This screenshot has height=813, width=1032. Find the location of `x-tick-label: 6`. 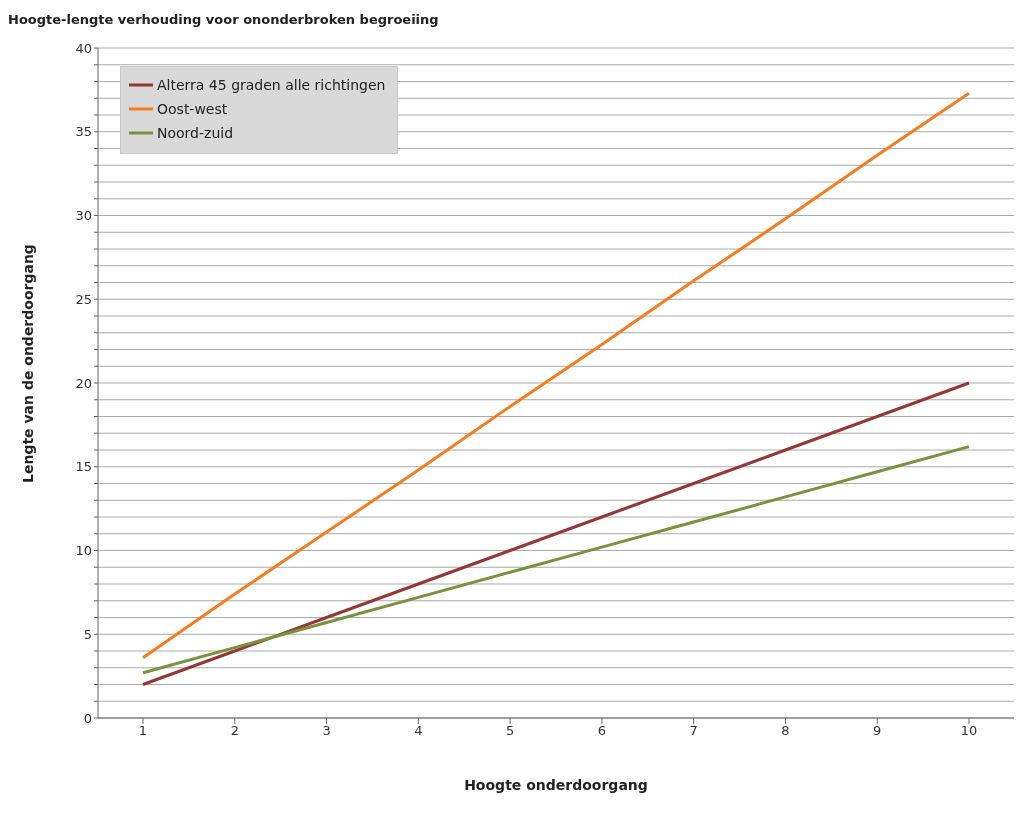

x-tick-label: 6 is located at coordinates (602, 731).